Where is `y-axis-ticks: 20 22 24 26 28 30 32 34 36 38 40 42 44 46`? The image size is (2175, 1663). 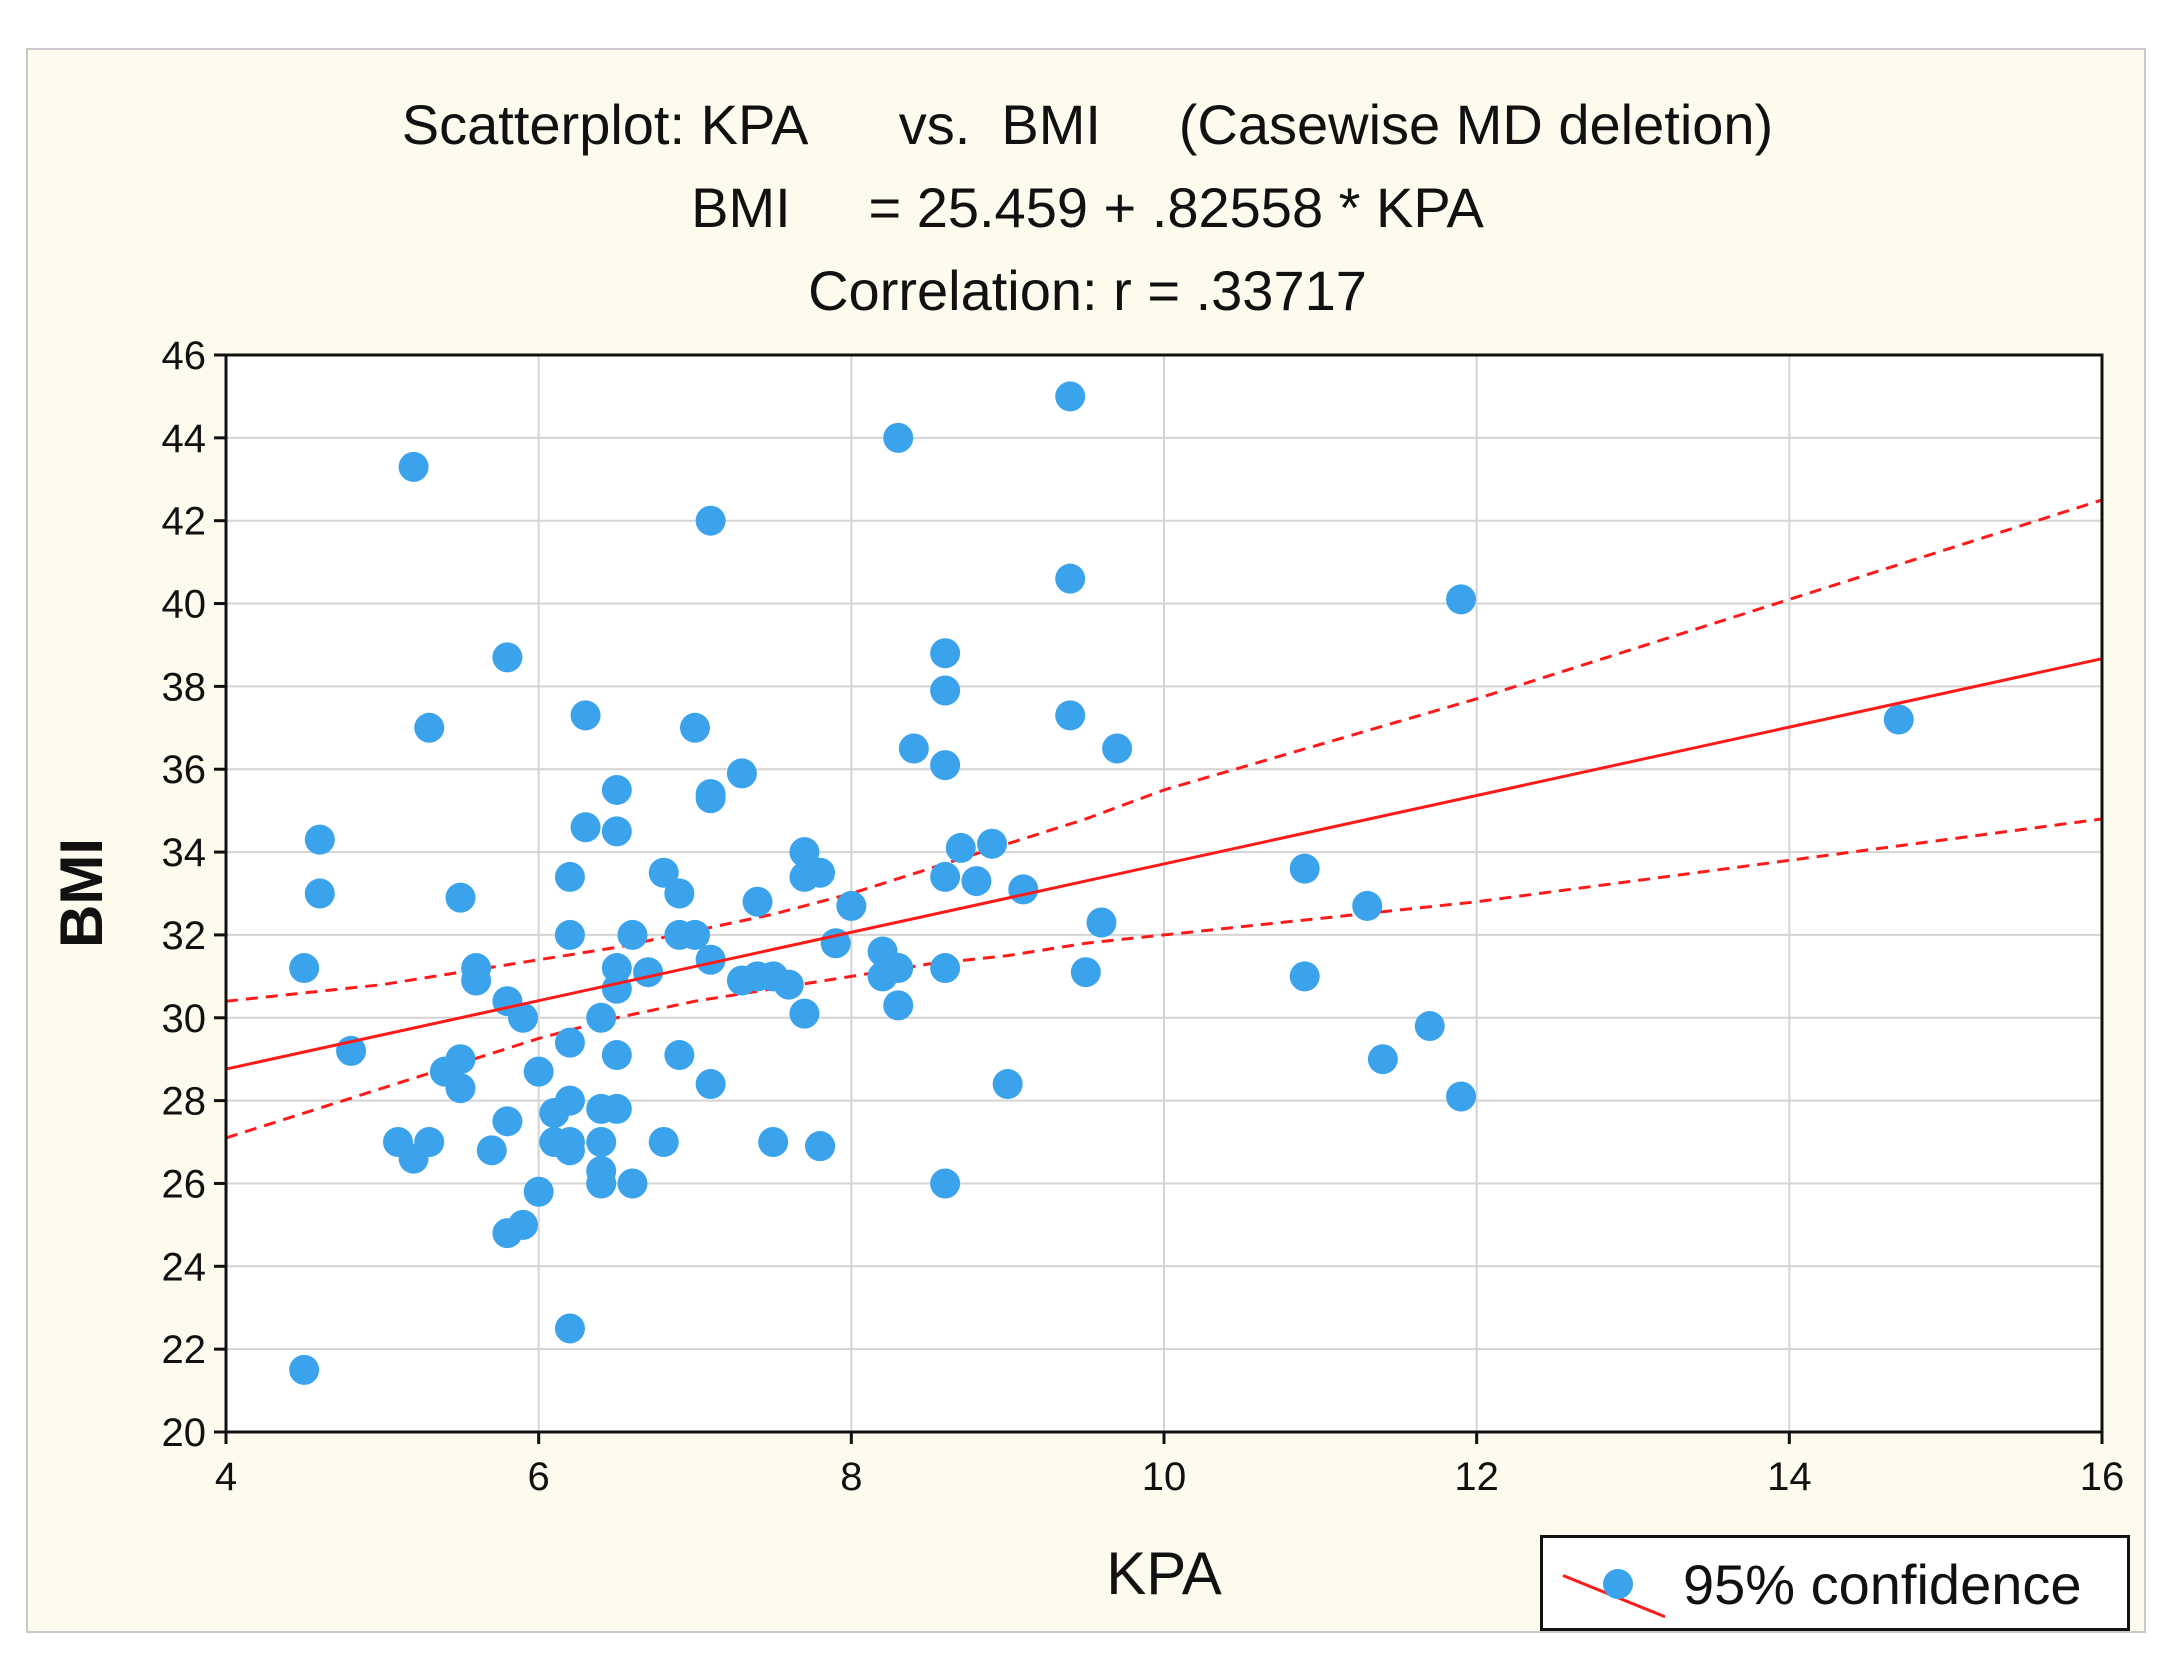 y-axis-ticks: 20 22 24 26 28 30 32 34 36 38 40 42 44 46 is located at coordinates (194, 894).